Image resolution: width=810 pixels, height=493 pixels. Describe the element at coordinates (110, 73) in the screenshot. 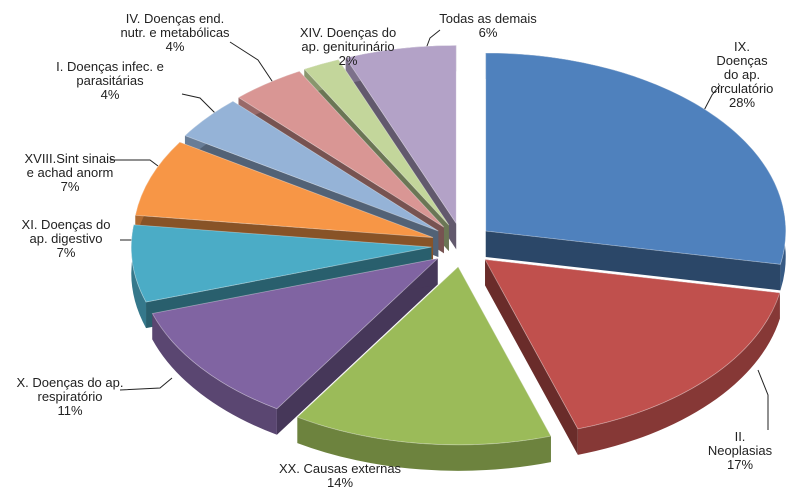

I see `category-name: I. Doenças infec. e parasitárias` at that location.